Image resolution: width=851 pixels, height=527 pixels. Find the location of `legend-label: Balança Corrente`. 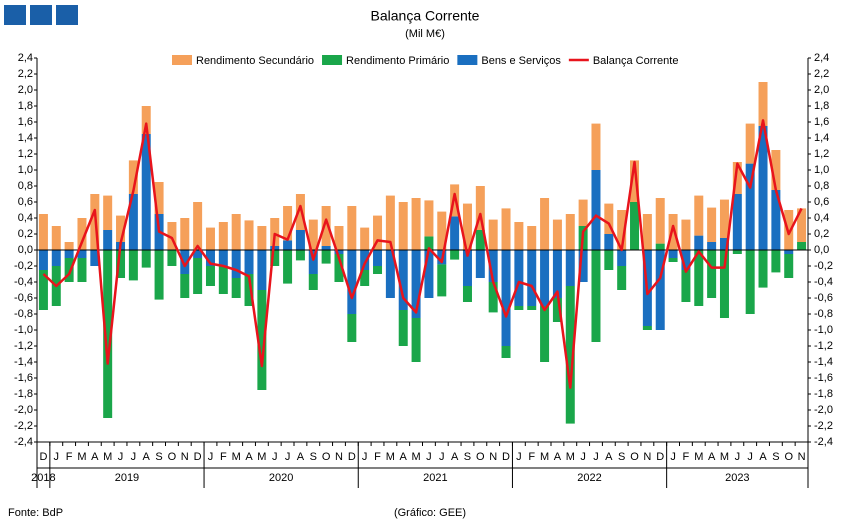

legend-label: Balança Corrente is located at coordinates (636, 61).